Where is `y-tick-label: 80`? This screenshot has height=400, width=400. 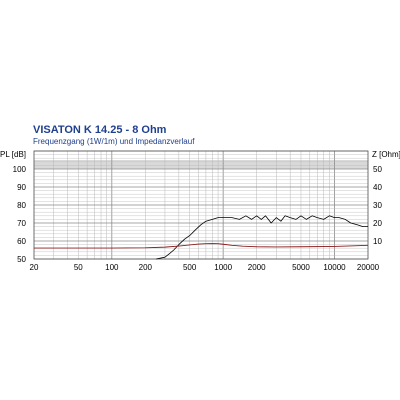 y-tick-label: 80 is located at coordinates (21, 205).